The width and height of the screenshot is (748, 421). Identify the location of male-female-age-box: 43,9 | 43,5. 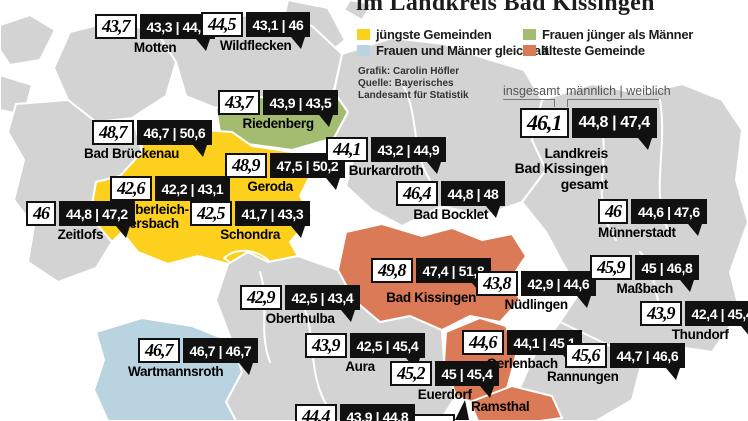
(300, 108).